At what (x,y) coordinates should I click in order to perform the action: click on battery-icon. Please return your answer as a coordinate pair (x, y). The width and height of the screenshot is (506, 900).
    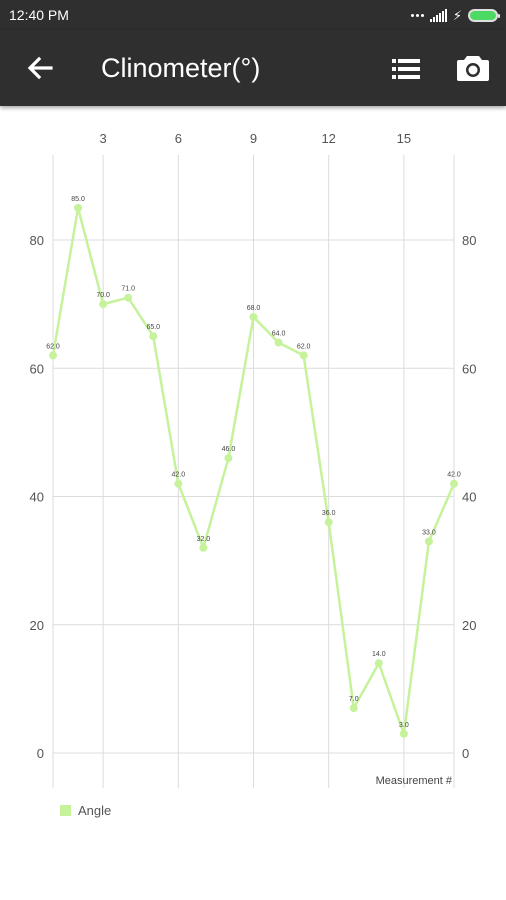
    Looking at the image, I should click on (484, 15).